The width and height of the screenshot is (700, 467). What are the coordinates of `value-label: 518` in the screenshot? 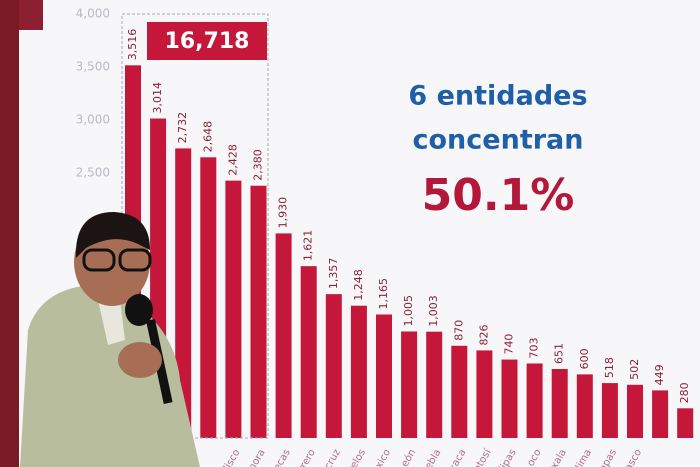 It's located at (609, 367).